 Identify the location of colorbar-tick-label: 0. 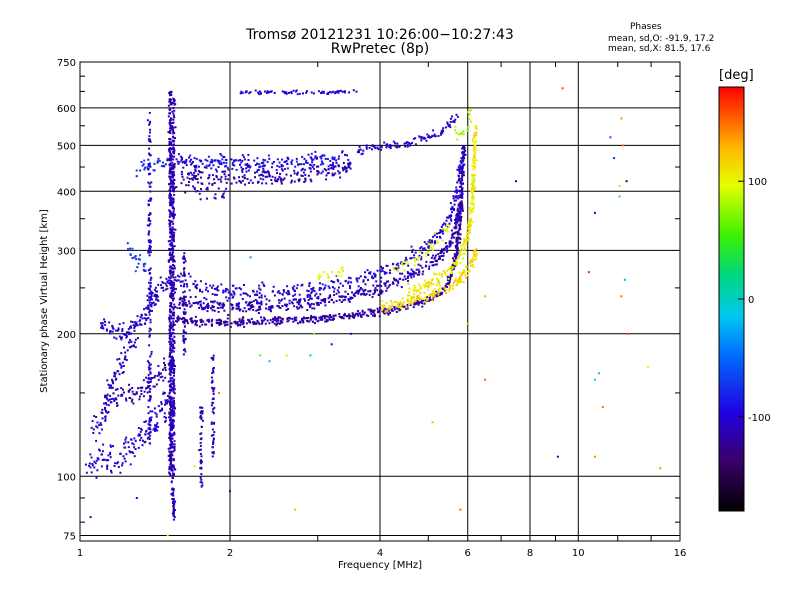
(751, 300).